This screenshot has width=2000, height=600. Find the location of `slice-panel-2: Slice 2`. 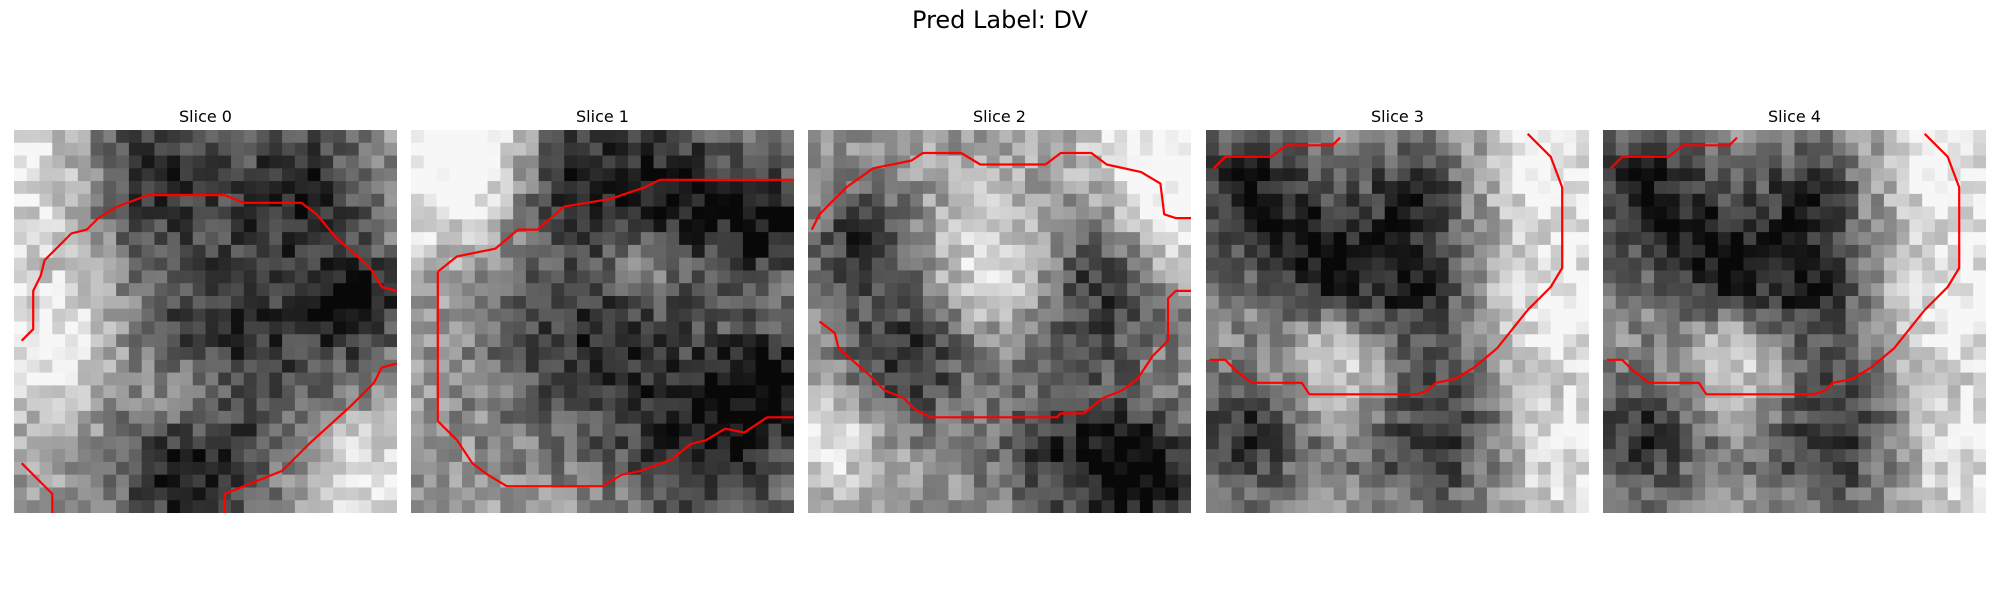

slice-panel-2: Slice 2 is located at coordinates (999, 308).